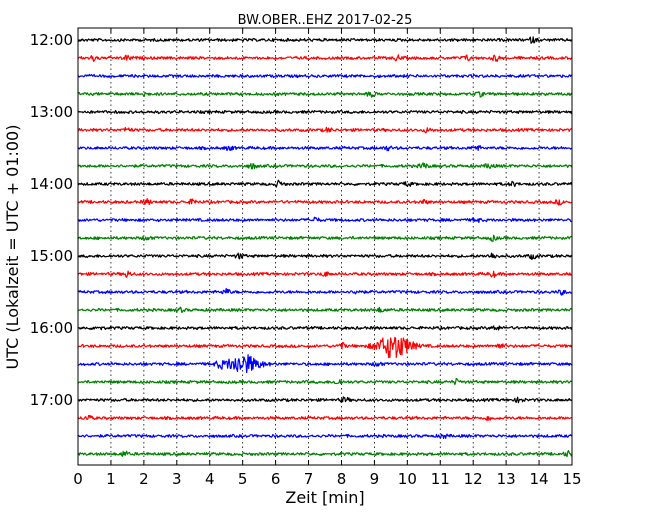 This screenshot has height=520, width=650. What do you see at coordinates (51, 400) in the screenshot?
I see `y-tick-label: 17:00` at bounding box center [51, 400].